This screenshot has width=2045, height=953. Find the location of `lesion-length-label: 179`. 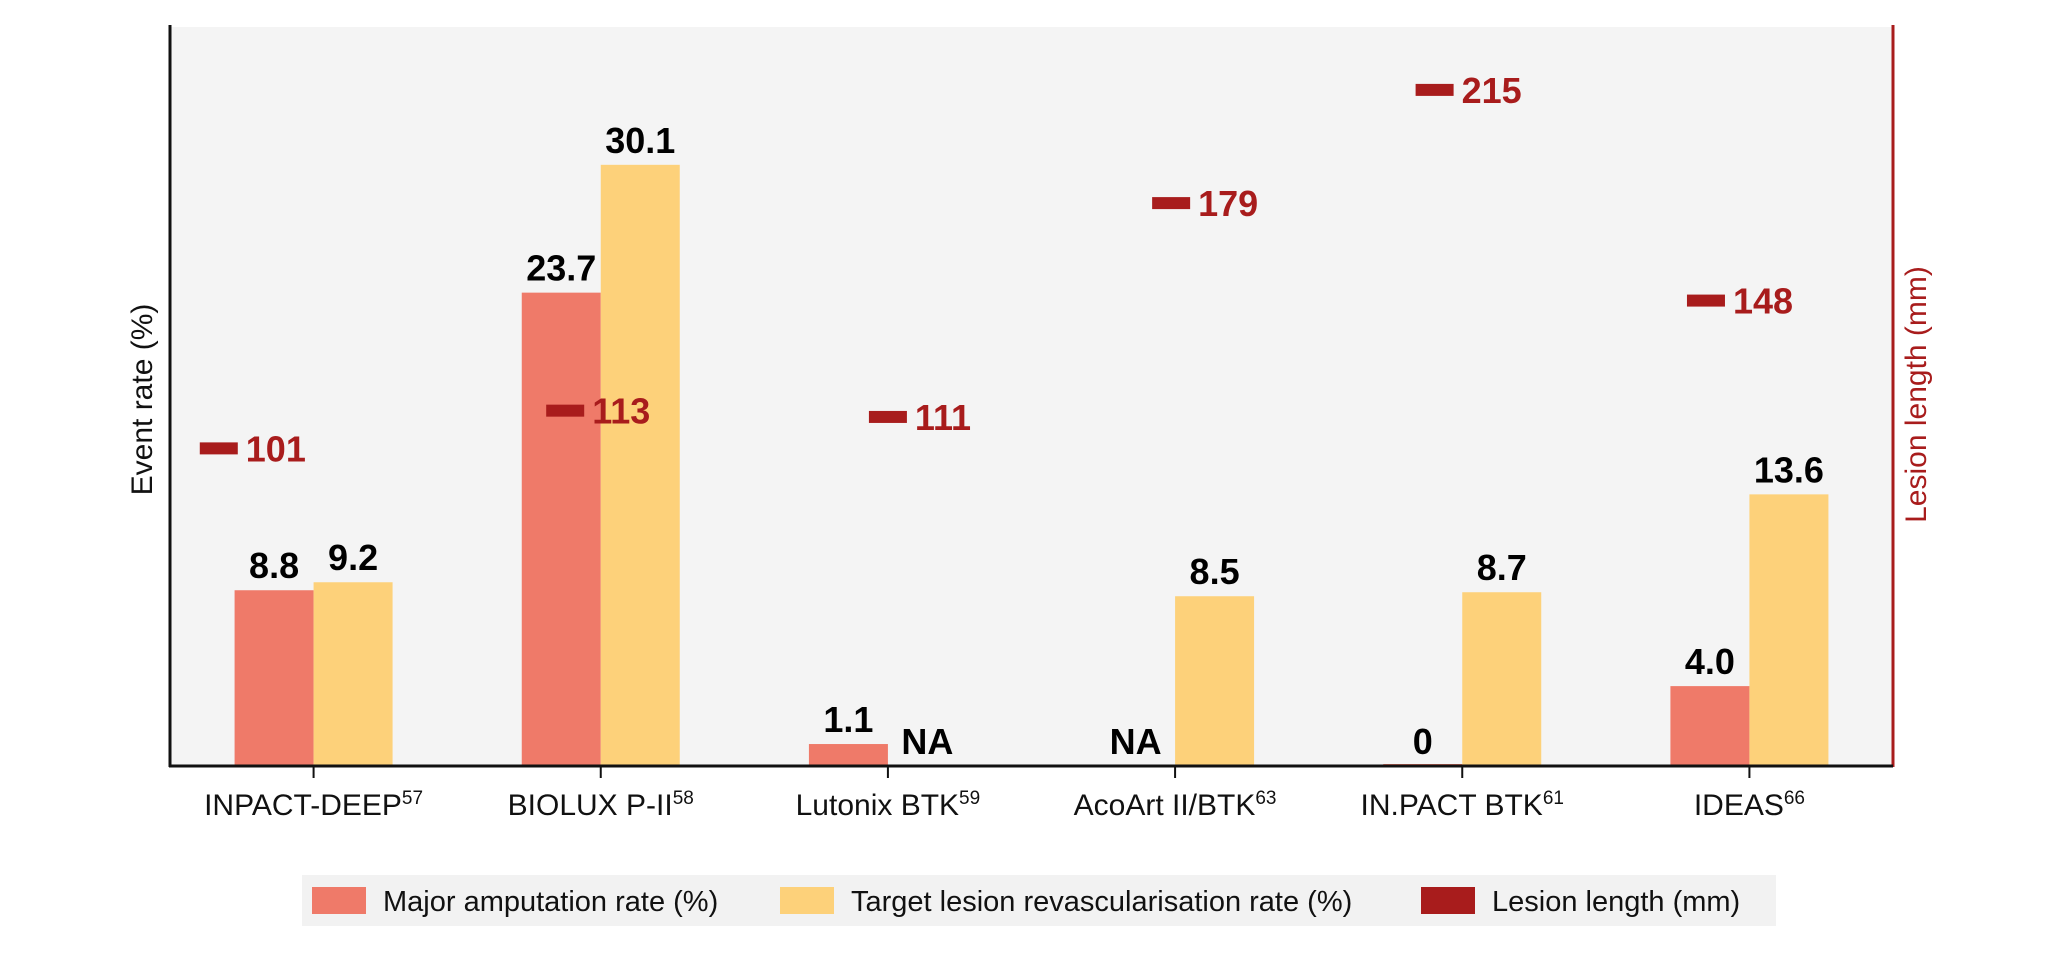

lesion-length-label: 179 is located at coordinates (1228, 203).